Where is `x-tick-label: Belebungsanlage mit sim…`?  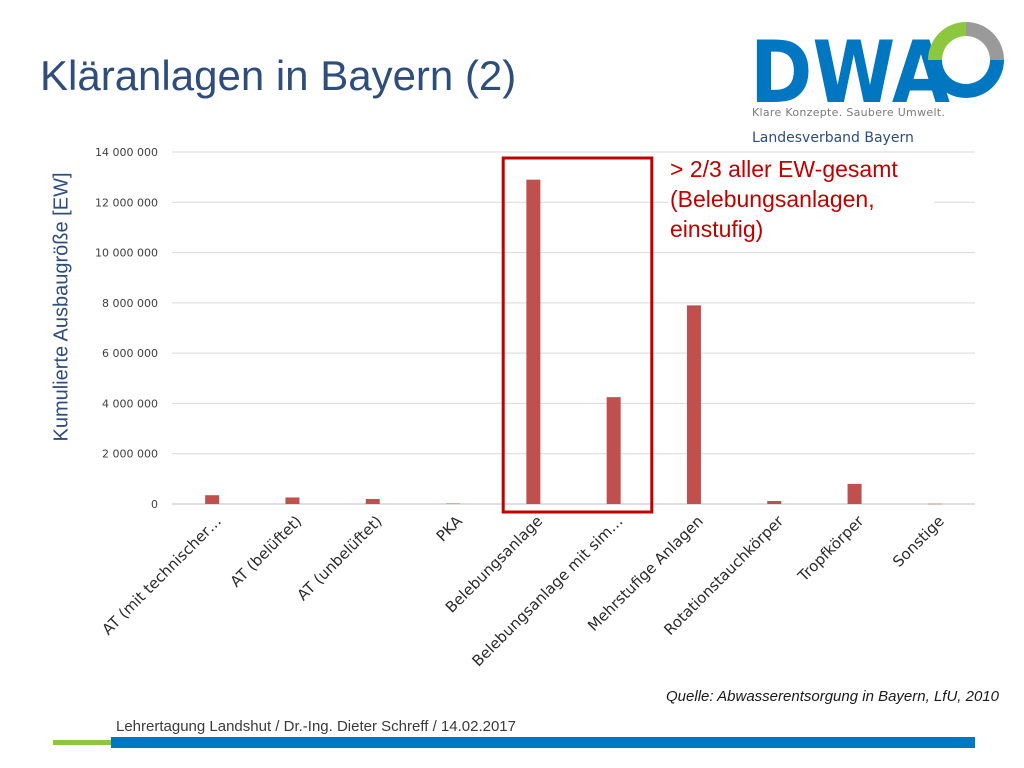 x-tick-label: Belebungsanlage mit sim… is located at coordinates (548, 591).